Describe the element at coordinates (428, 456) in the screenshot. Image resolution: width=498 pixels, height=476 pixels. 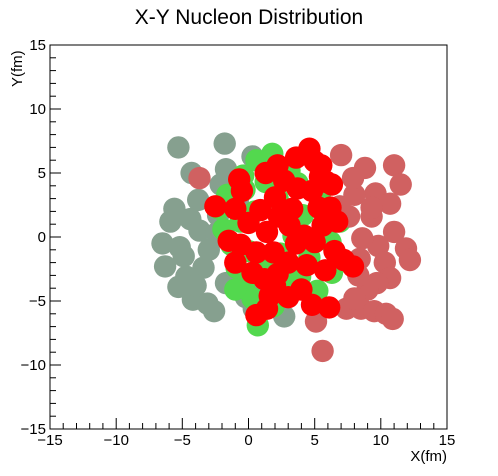
I see `x-axis-label: X(fm)` at that location.